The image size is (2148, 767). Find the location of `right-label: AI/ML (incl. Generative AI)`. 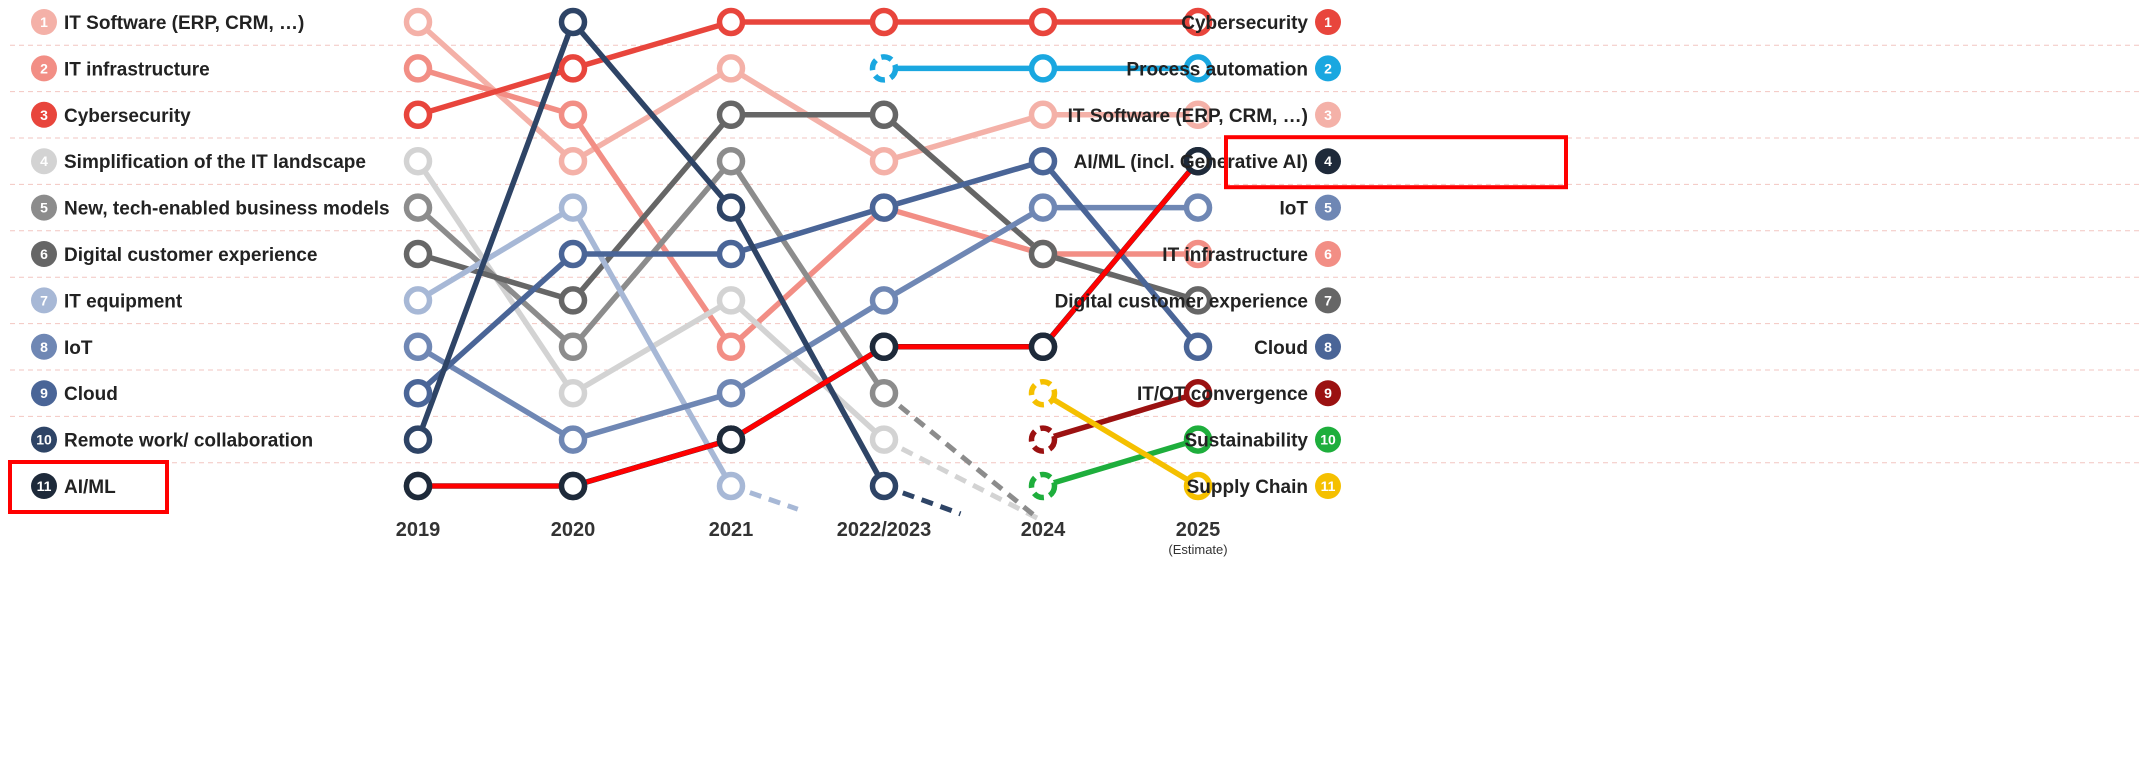

right-label: AI/ML (incl. Generative AI) is located at coordinates (1191, 162).